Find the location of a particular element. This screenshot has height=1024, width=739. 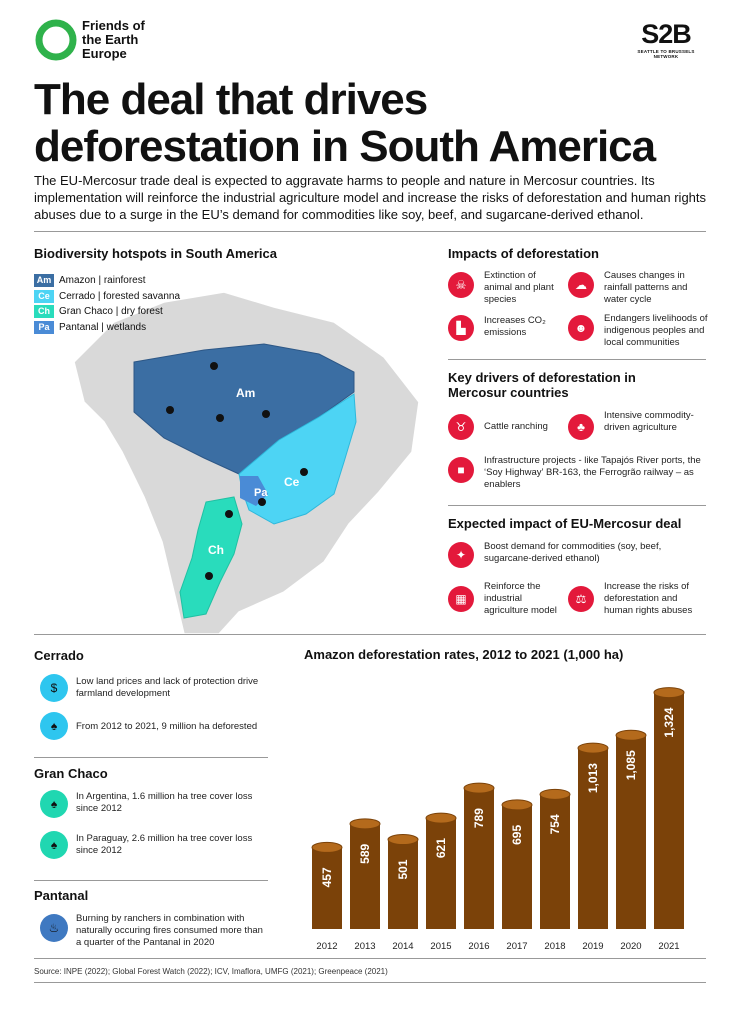

cow-icon: ♉ is located at coordinates (461, 427).